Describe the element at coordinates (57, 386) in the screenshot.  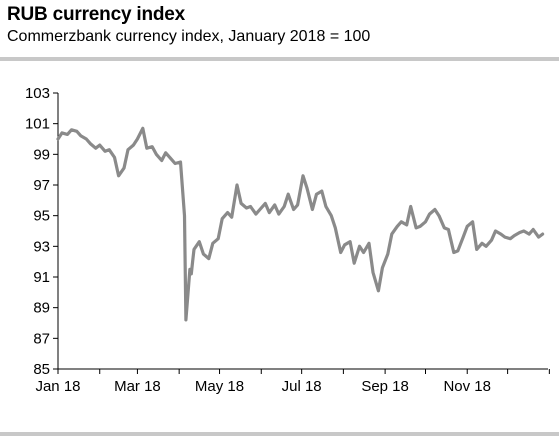
I see `x-tick-label: Jan 18` at that location.